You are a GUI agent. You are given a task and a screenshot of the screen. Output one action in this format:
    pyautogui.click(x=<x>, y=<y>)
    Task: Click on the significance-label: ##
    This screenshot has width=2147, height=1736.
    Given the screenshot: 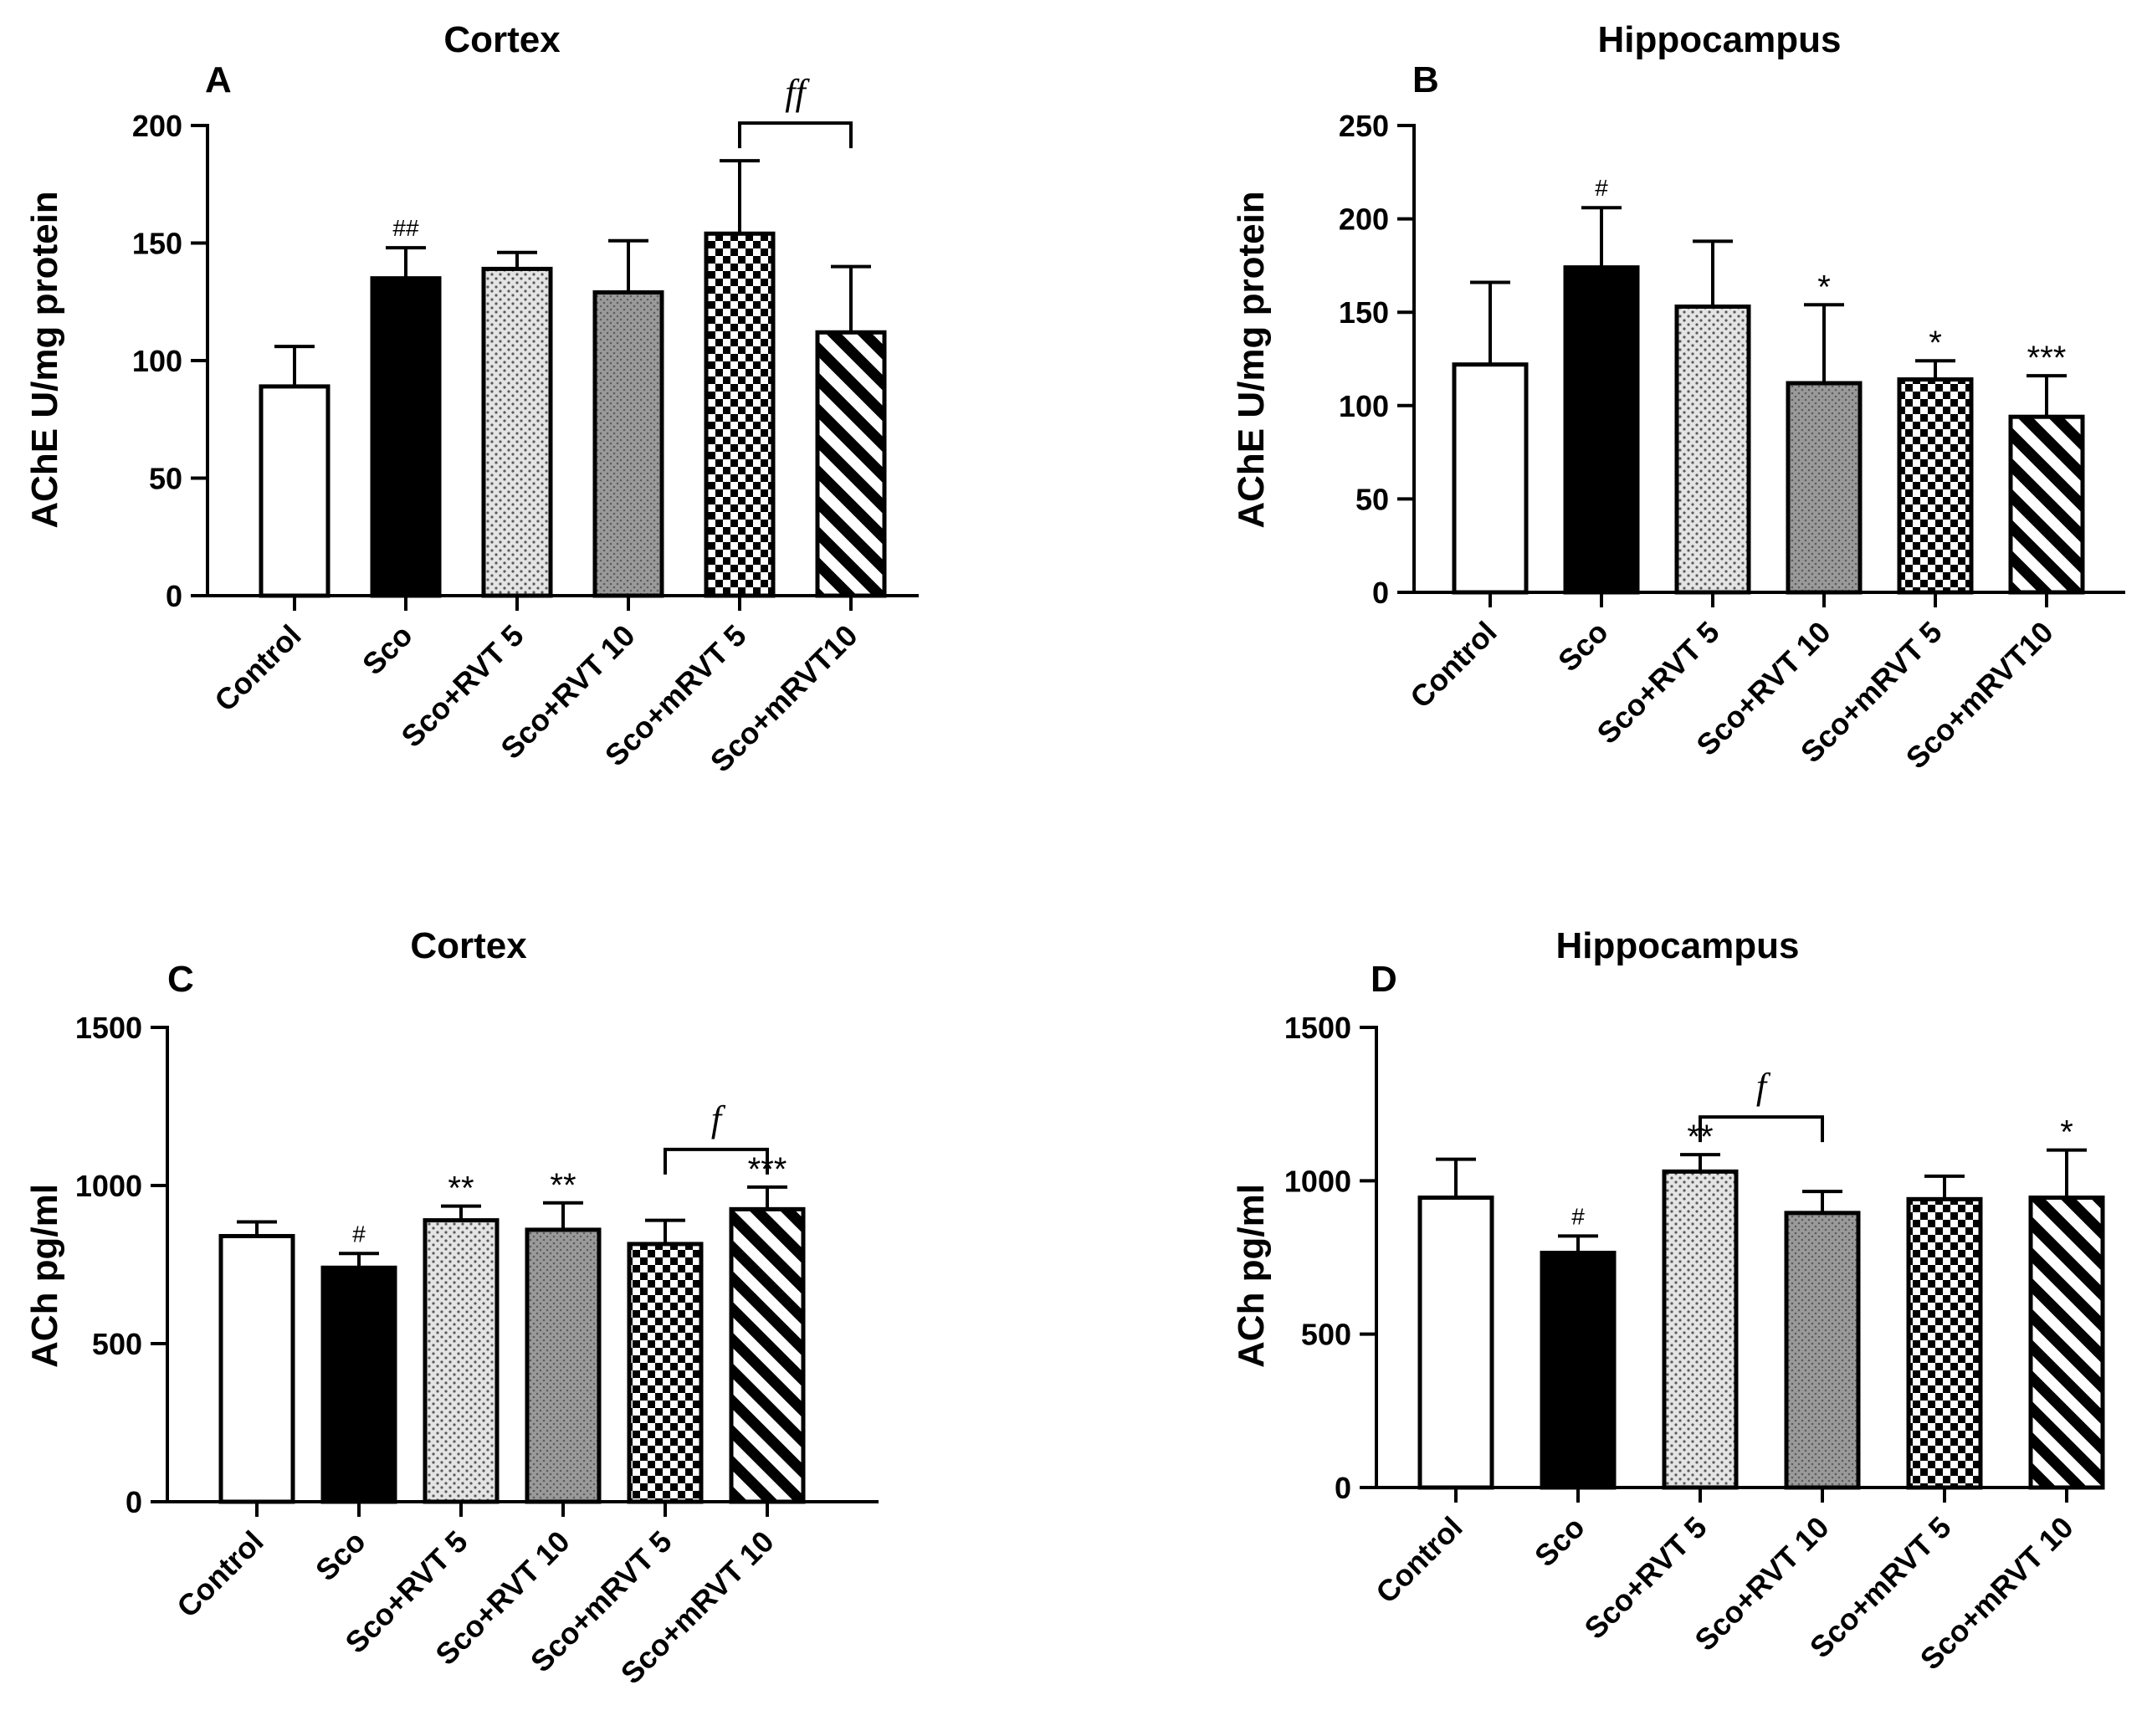 What is the action you would take?
    pyautogui.click(x=406, y=228)
    